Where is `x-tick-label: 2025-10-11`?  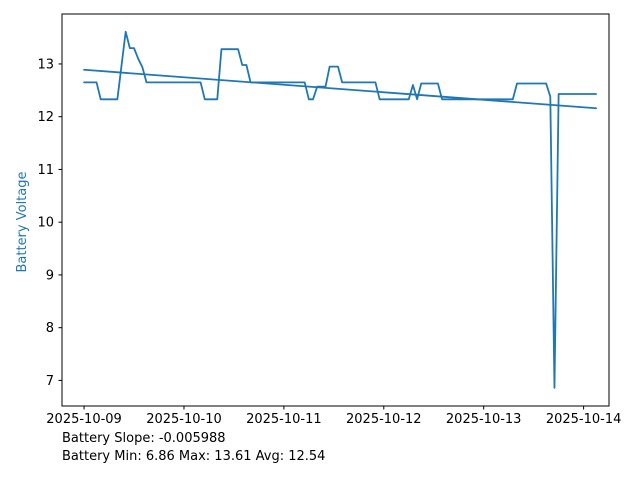
x-tick-label: 2025-10-11 is located at coordinates (284, 419).